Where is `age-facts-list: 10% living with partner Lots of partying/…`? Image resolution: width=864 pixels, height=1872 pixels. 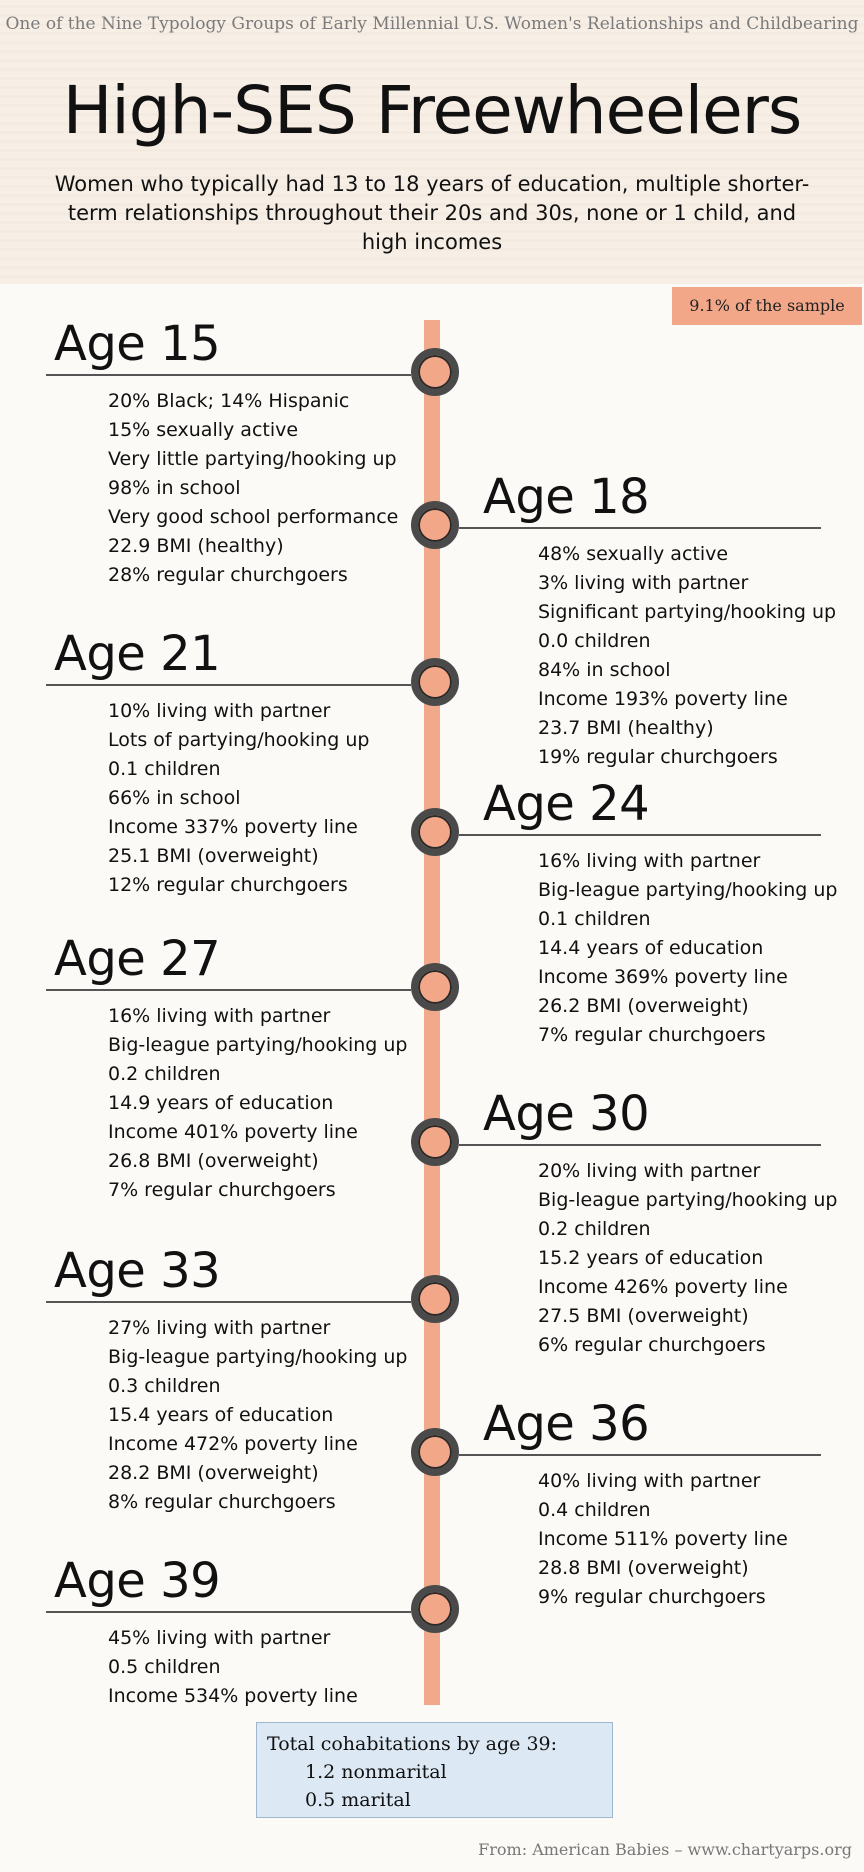 age-facts-list: 10% living with partner Lots of partying/… is located at coordinates (238, 798).